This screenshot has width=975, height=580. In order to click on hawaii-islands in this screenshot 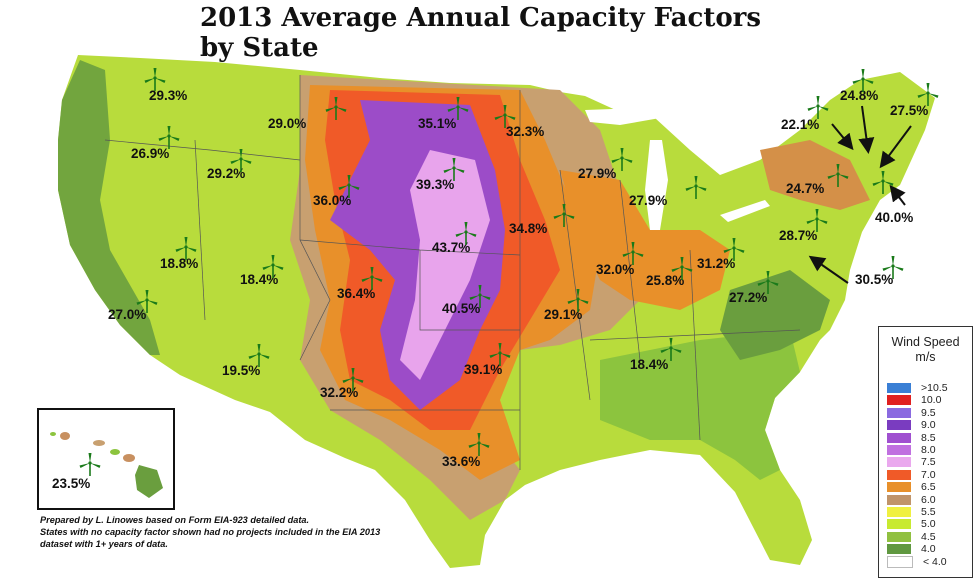, I will do `click(106, 465)`.